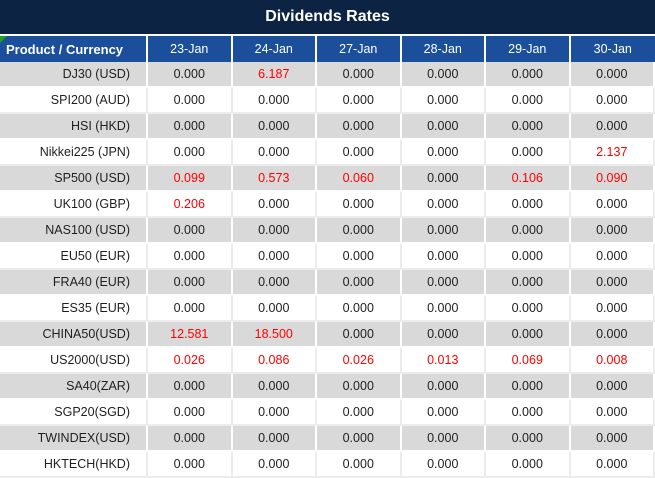 This screenshot has height=478, width=655. Describe the element at coordinates (74, 413) in the screenshot. I see `product-cell: SGP20(SGD)` at that location.